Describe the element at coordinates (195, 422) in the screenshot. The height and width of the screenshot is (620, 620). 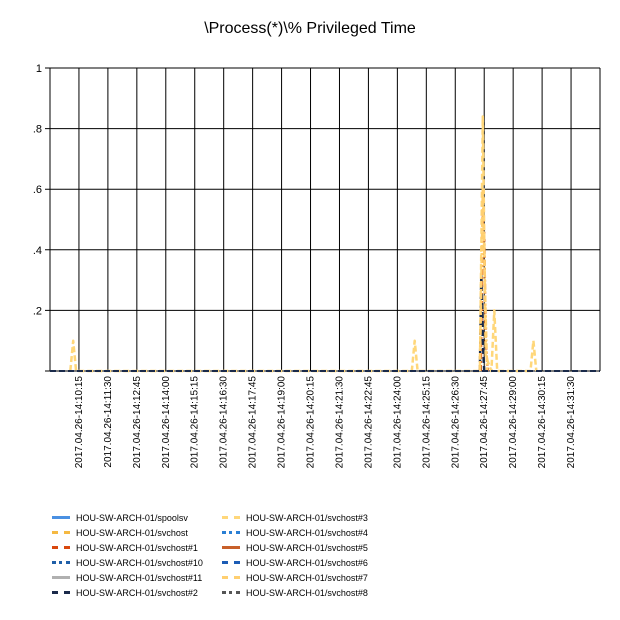
I see `x-tick-label: 2017.04.26-14:15:15` at that location.